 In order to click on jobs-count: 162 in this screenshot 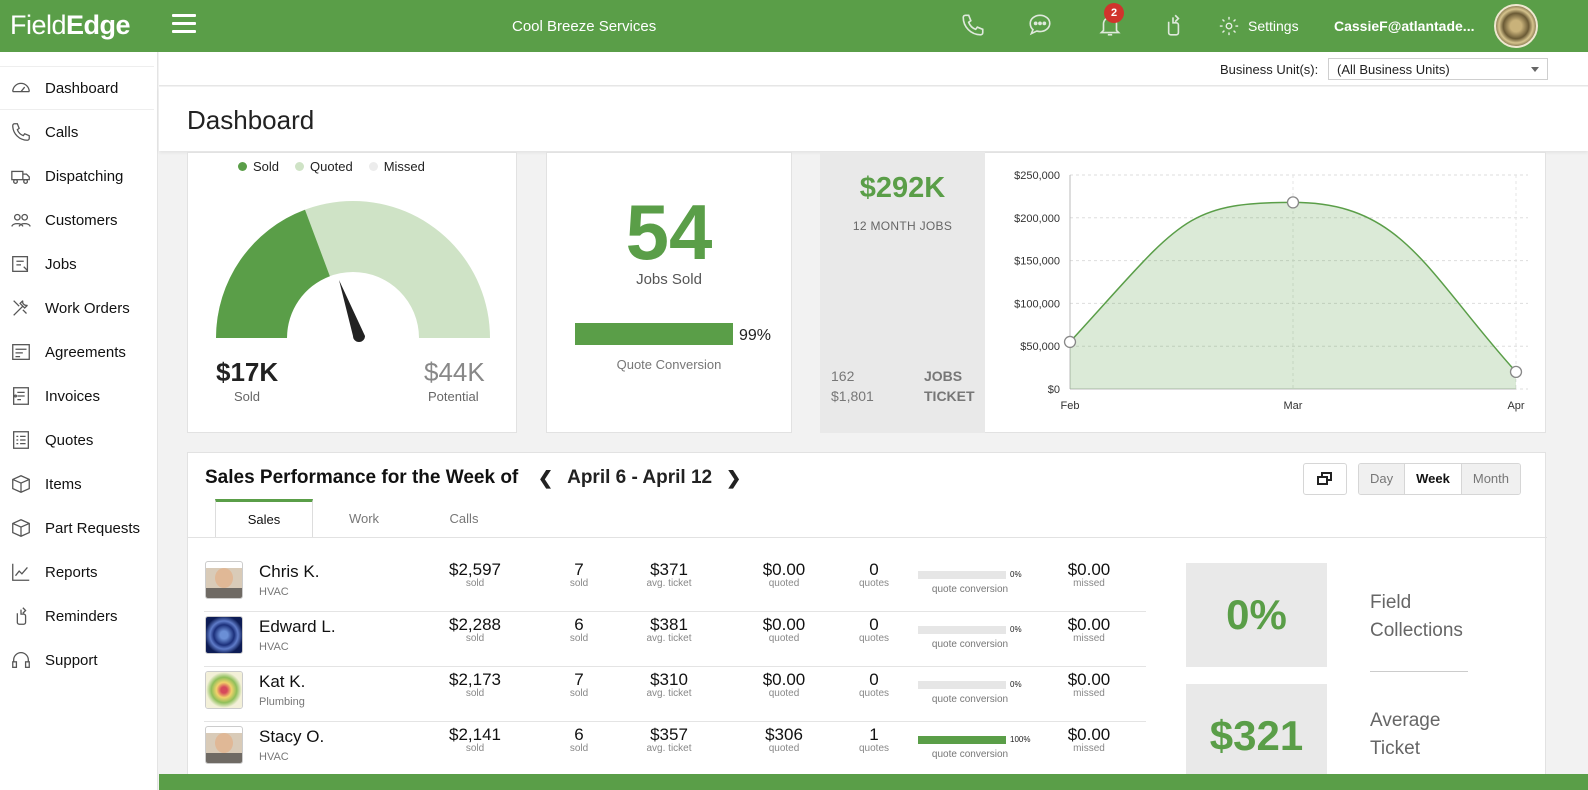, I will do `click(843, 376)`.